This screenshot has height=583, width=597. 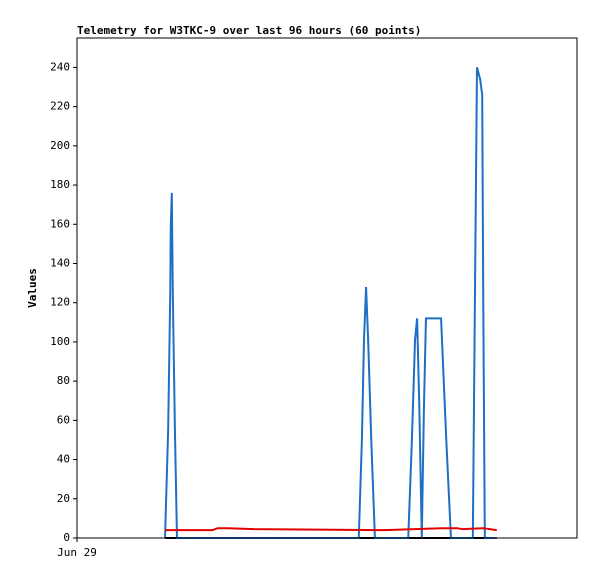 What do you see at coordinates (66, 537) in the screenshot?
I see `y-tick-label: 0` at bounding box center [66, 537].